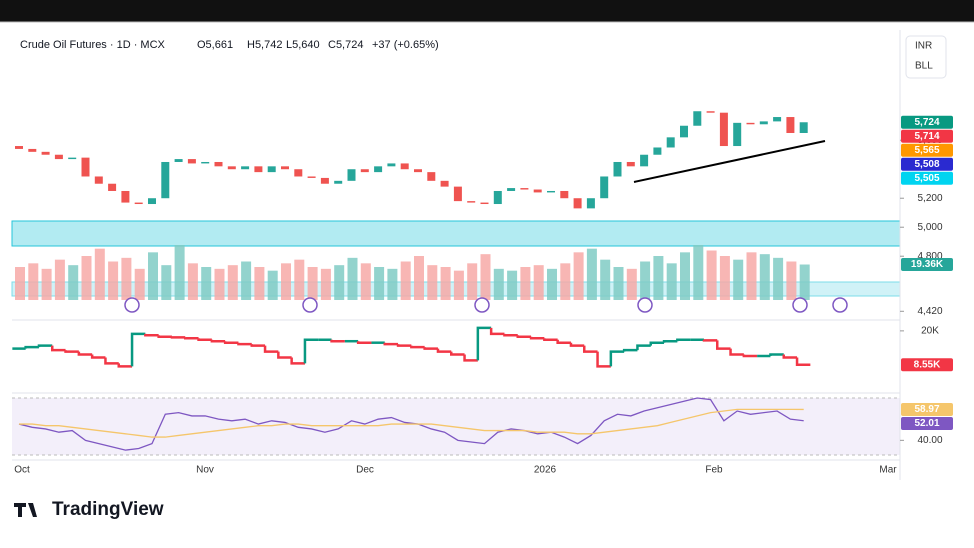 The height and width of the screenshot is (548, 974). Describe the element at coordinates (714, 470) in the screenshot. I see `x-tick-label: Feb` at that location.